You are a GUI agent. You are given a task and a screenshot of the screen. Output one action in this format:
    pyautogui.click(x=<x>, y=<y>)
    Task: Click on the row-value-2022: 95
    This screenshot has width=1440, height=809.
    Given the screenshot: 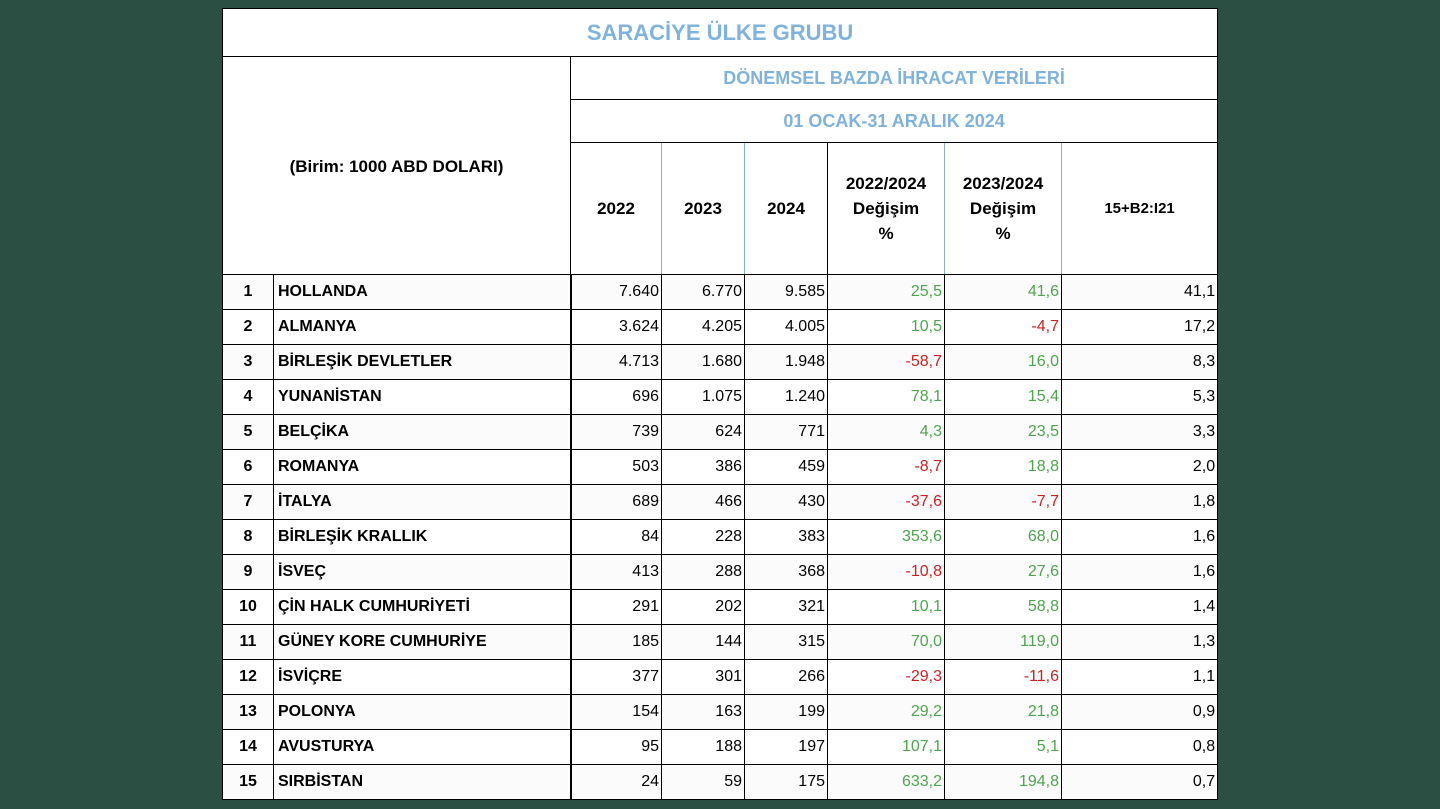 What is the action you would take?
    pyautogui.click(x=616, y=747)
    